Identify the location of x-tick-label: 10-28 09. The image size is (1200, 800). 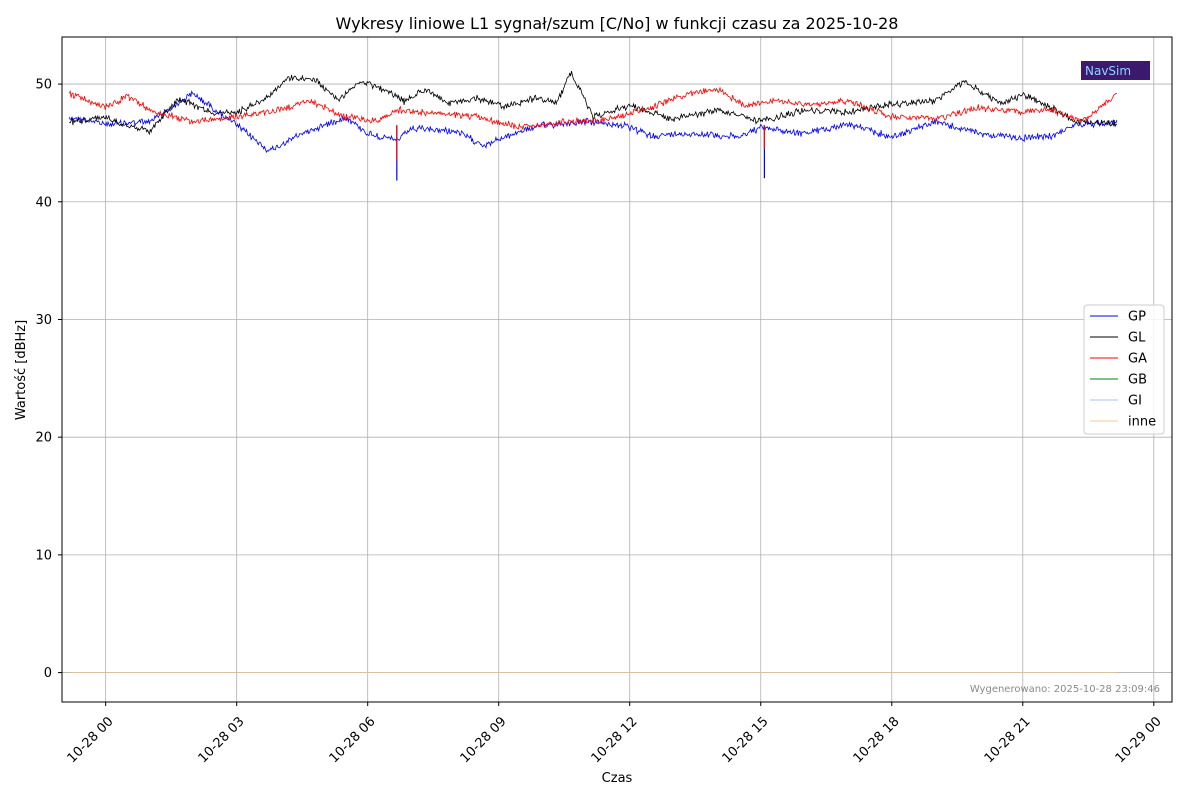
(484, 740).